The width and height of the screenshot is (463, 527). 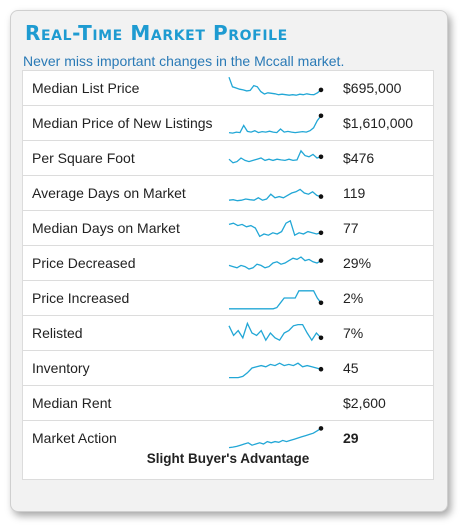 What do you see at coordinates (106, 228) in the screenshot?
I see `row-label: Median Days on Market` at bounding box center [106, 228].